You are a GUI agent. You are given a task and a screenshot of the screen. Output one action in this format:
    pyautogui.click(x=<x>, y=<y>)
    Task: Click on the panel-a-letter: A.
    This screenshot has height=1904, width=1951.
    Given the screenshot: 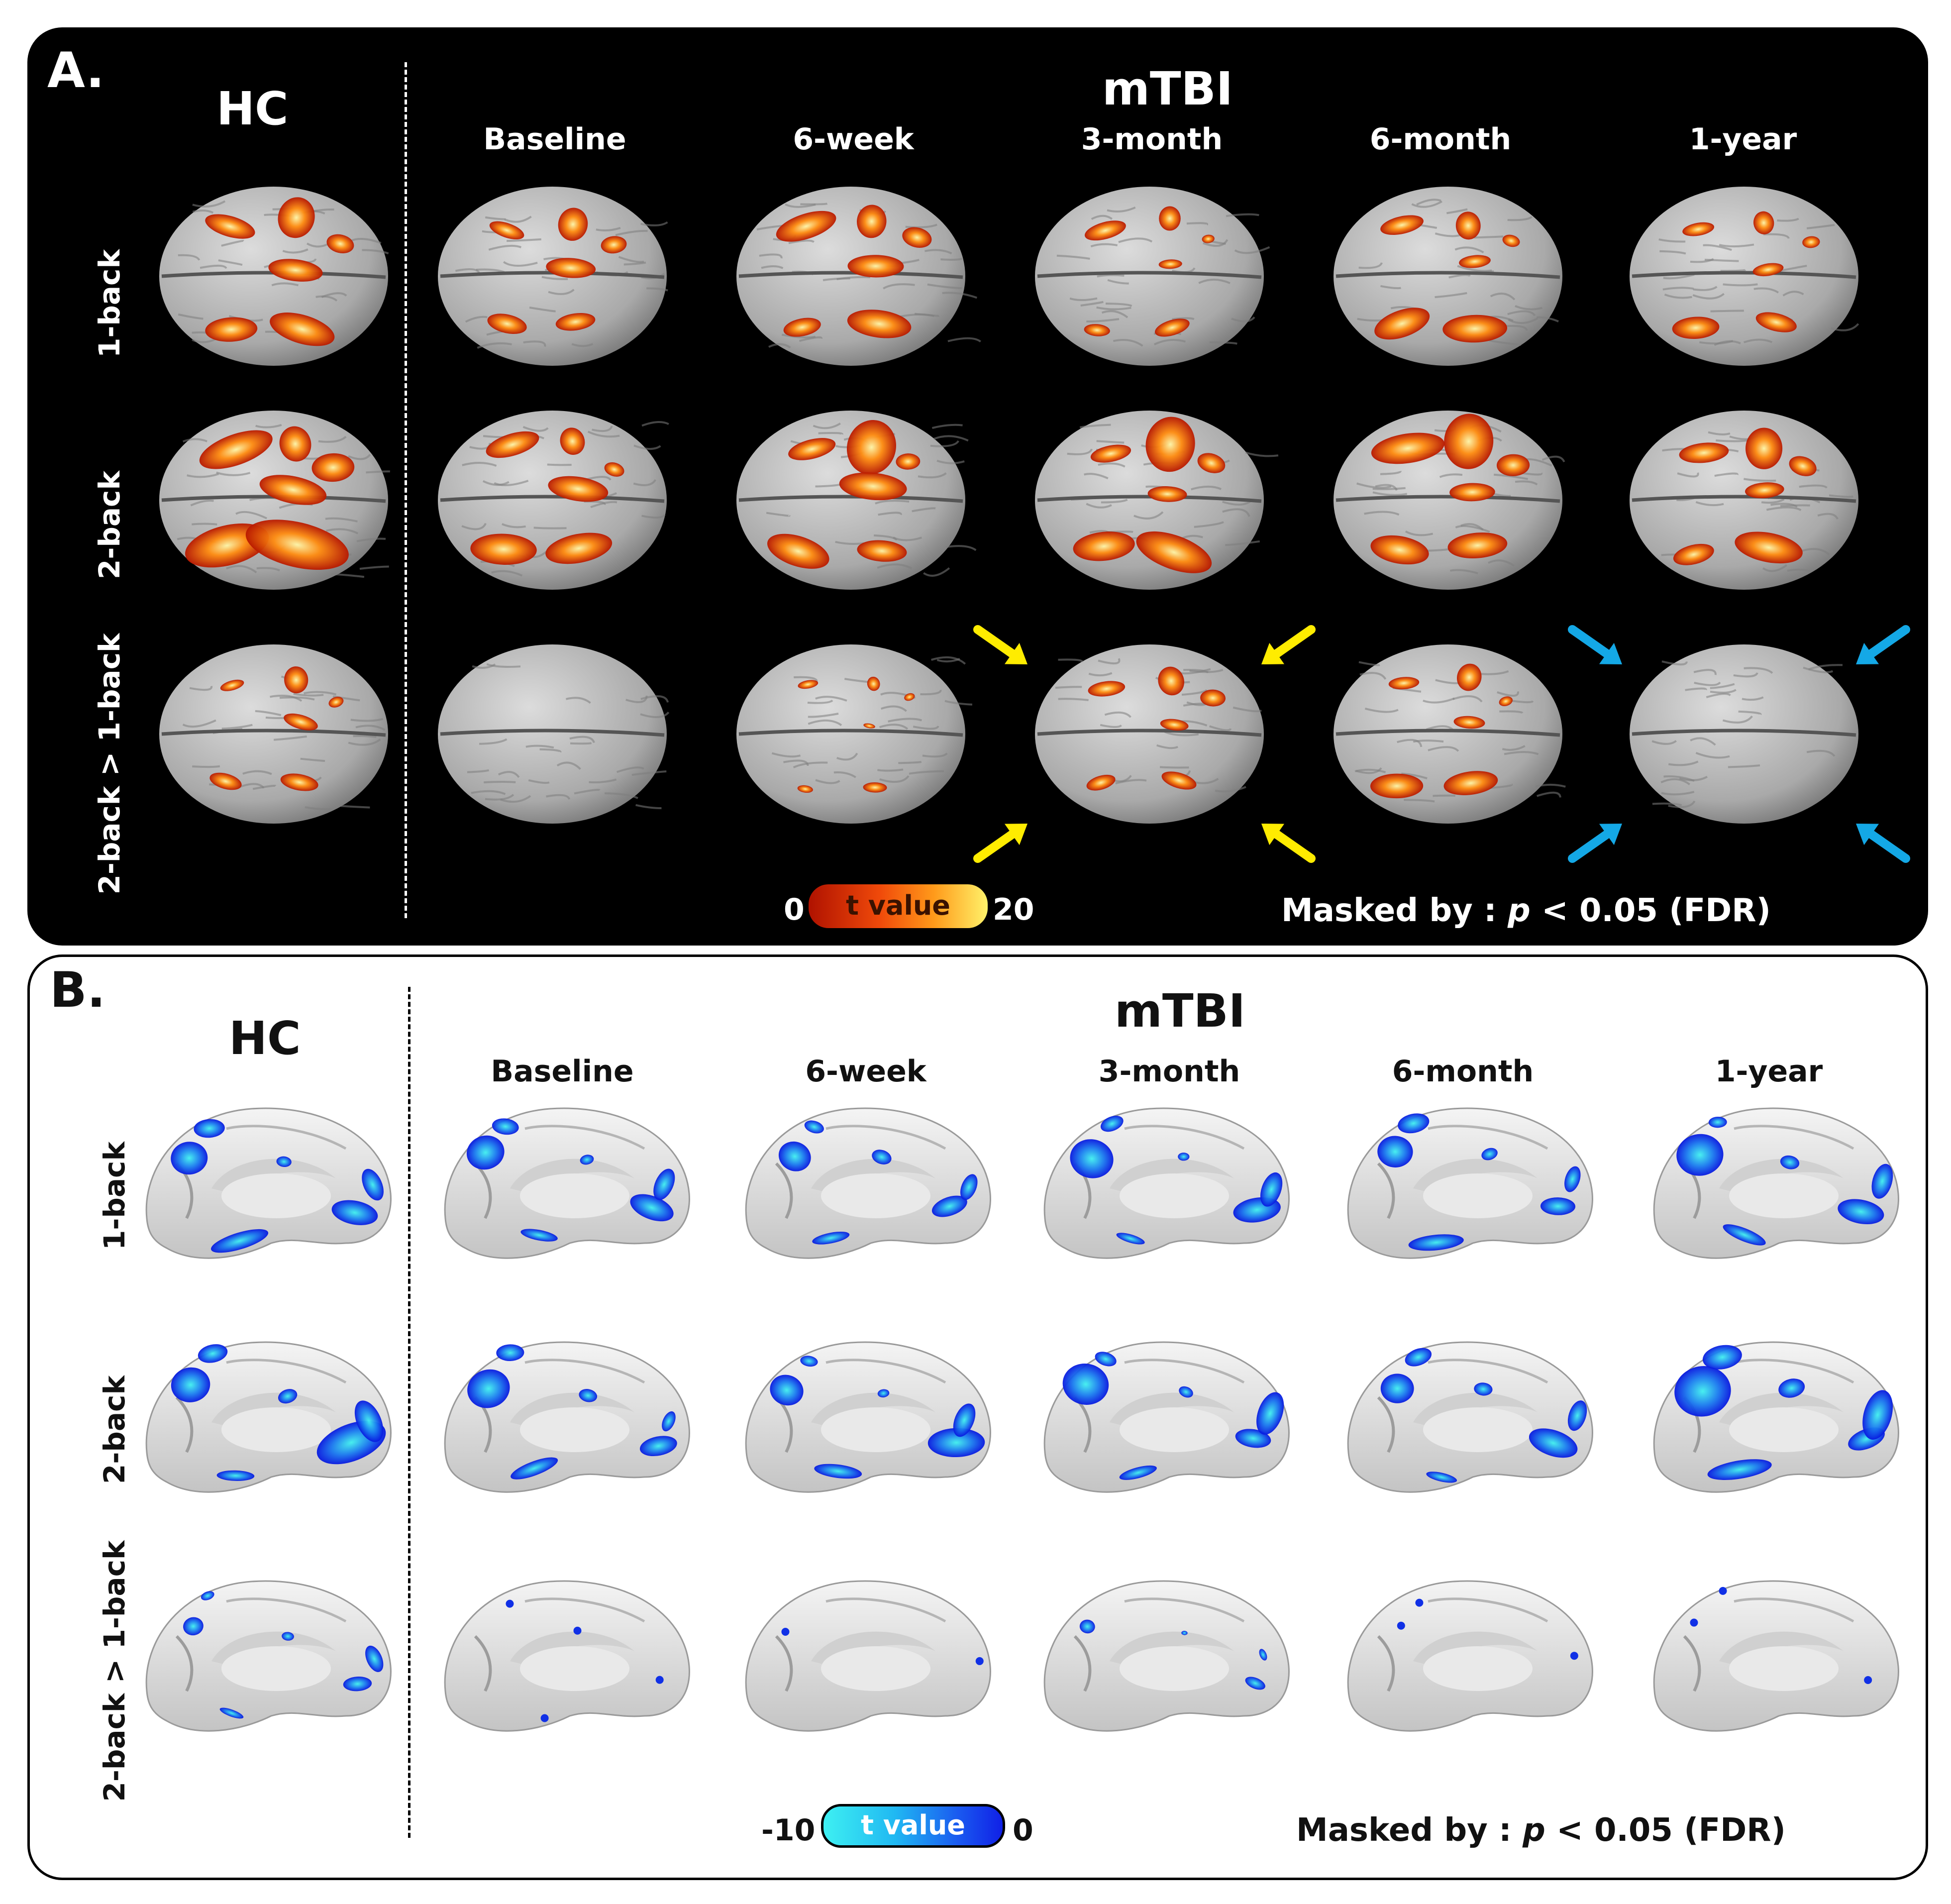 What is the action you would take?
    pyautogui.click(x=75, y=70)
    